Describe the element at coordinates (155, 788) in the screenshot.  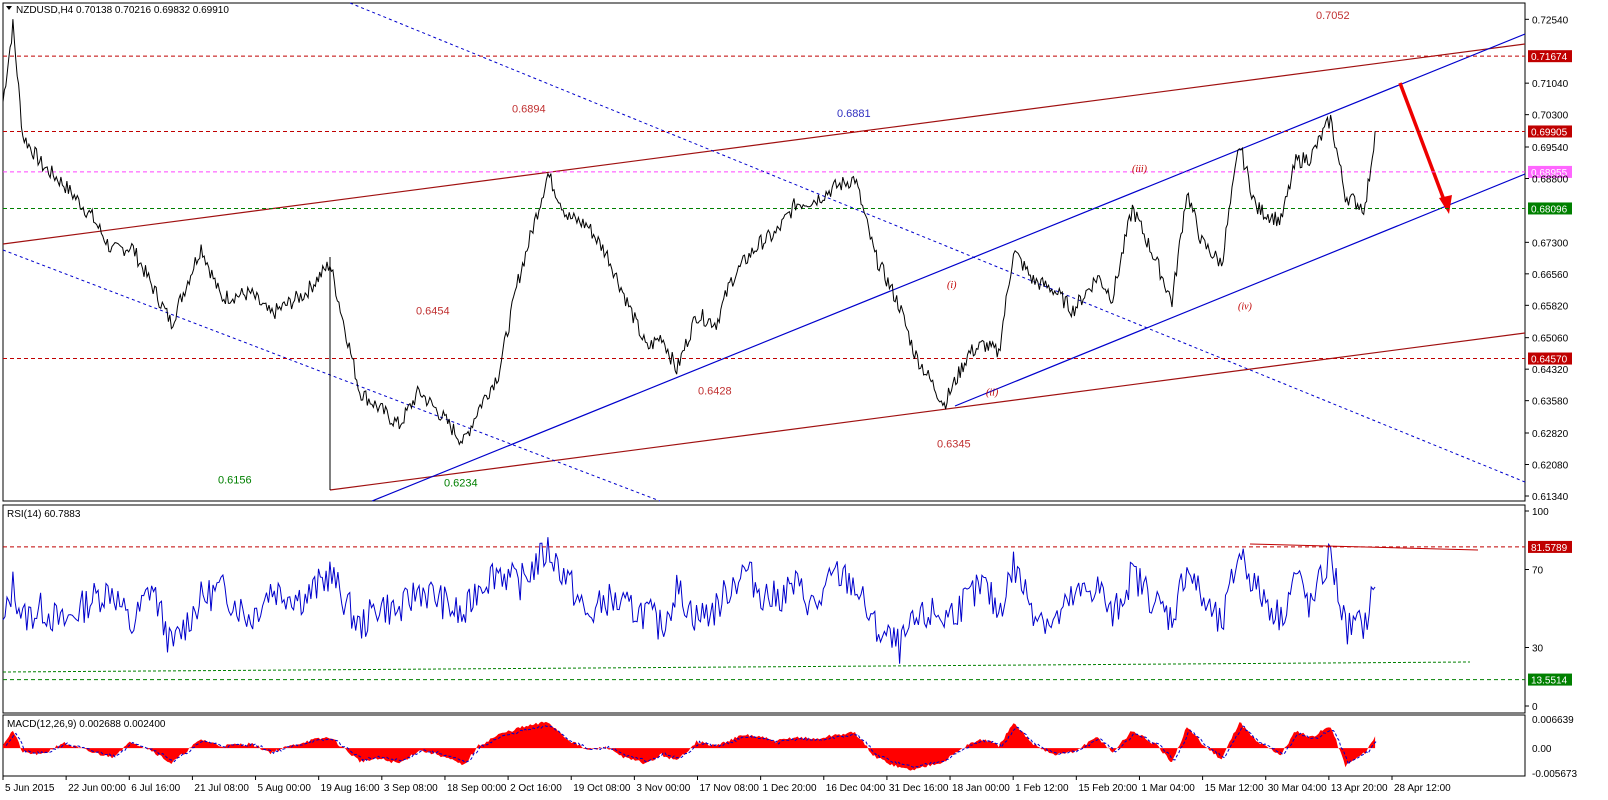
I see `time-tick-label: 6 Jul 16:00` at that location.